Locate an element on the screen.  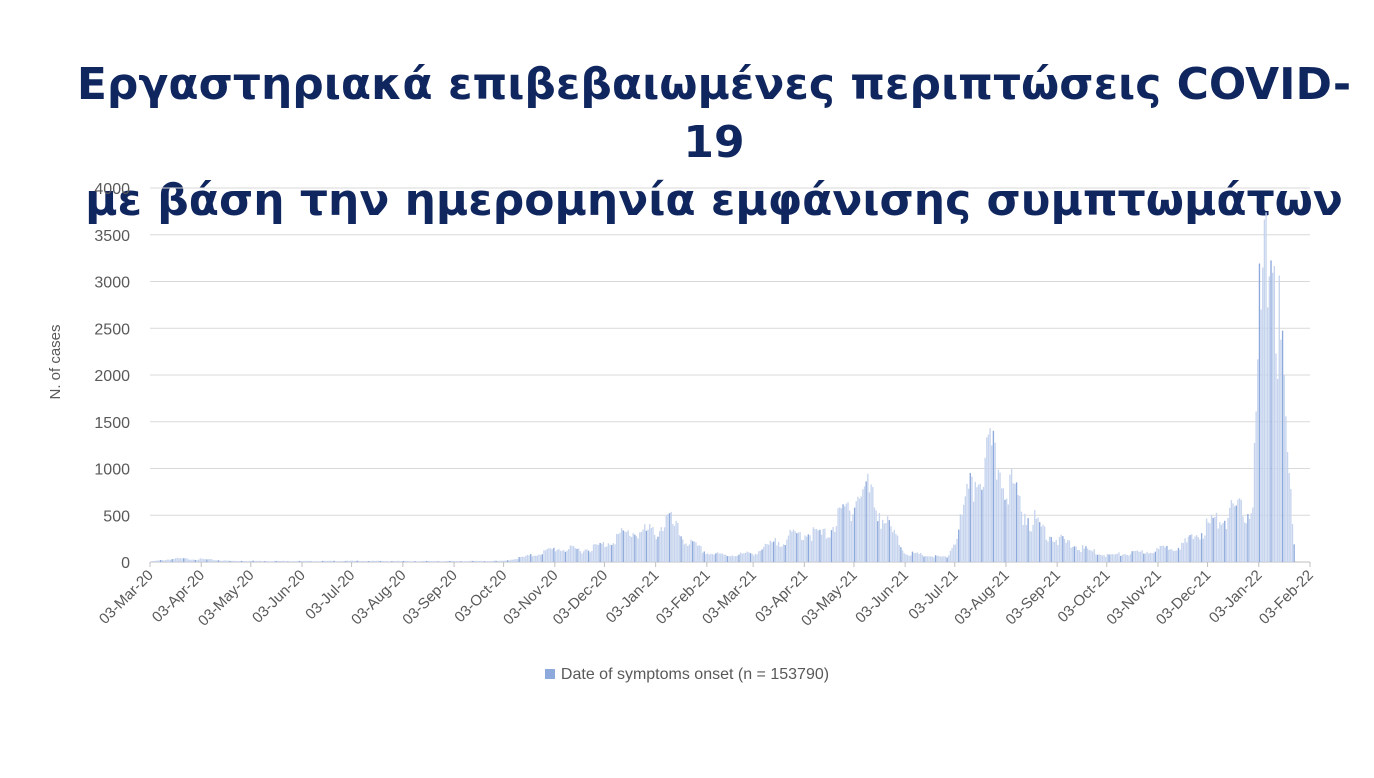
x-tick-label: 03-Sep-21 is located at coordinates (1033, 598).